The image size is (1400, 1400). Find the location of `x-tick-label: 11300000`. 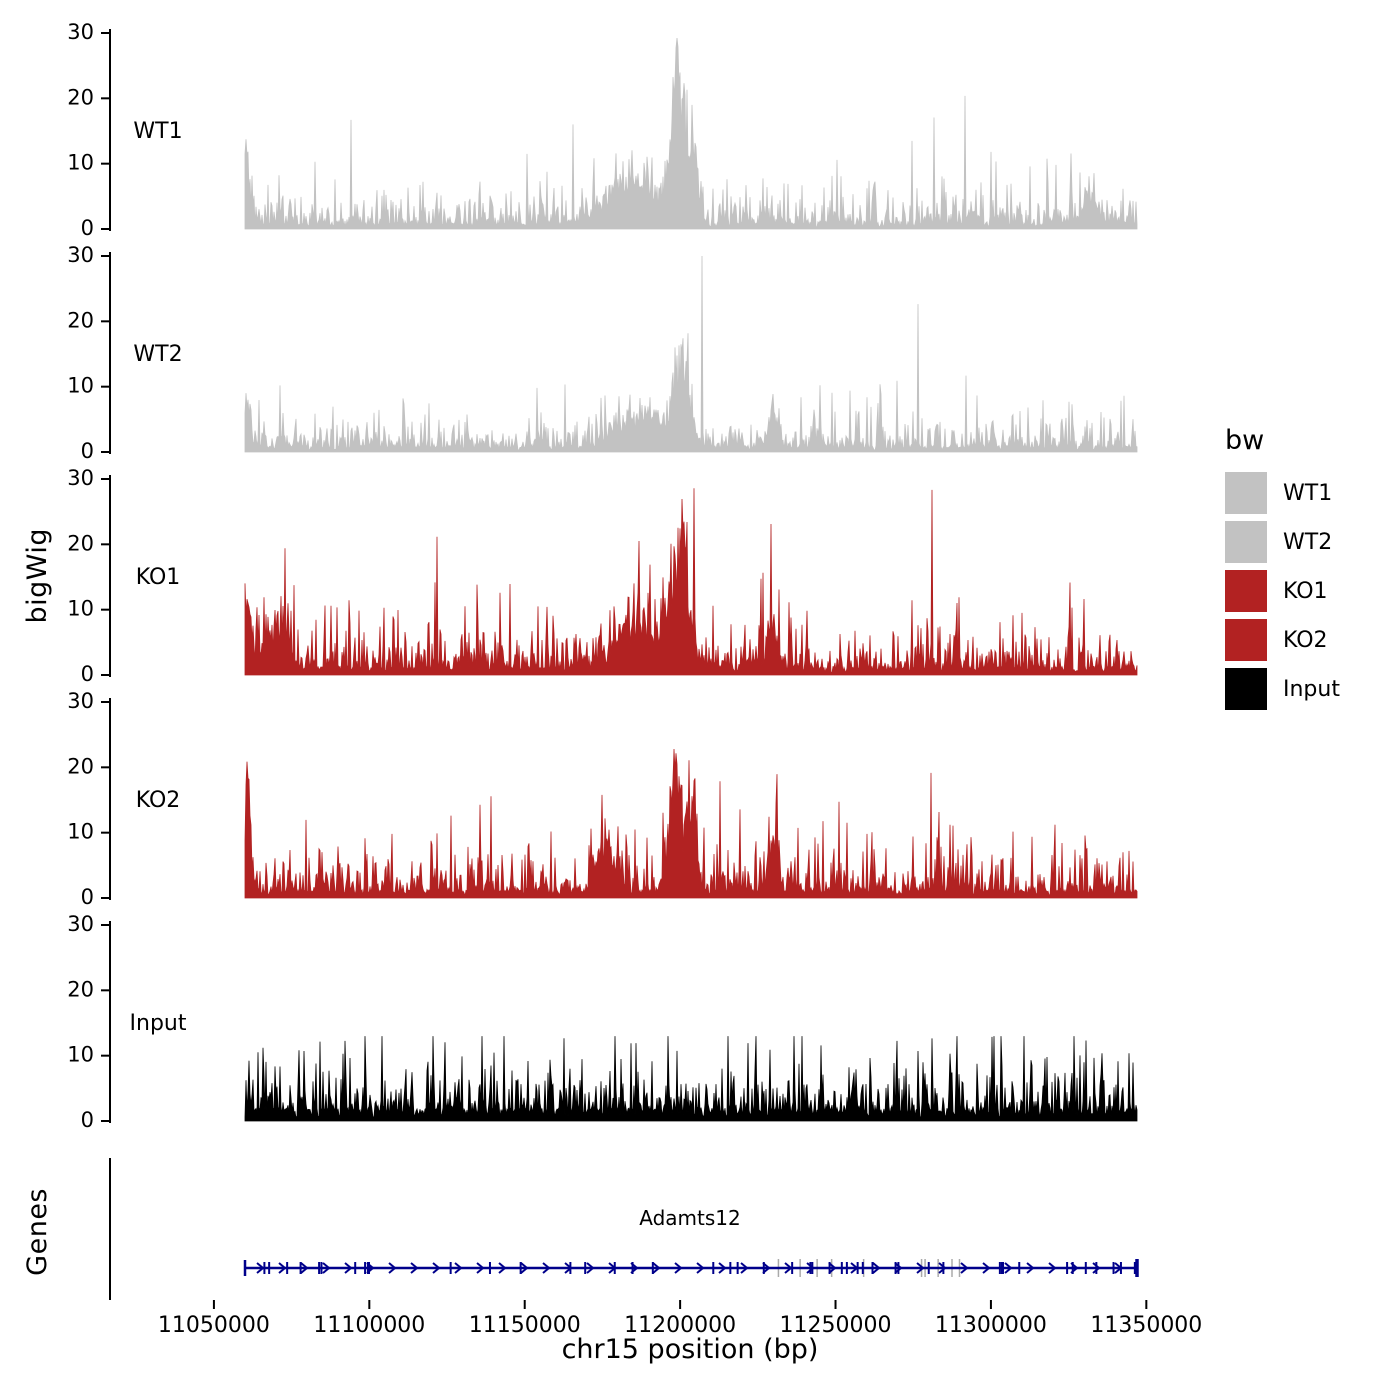

x-tick-label: 11300000 is located at coordinates (991, 1325).